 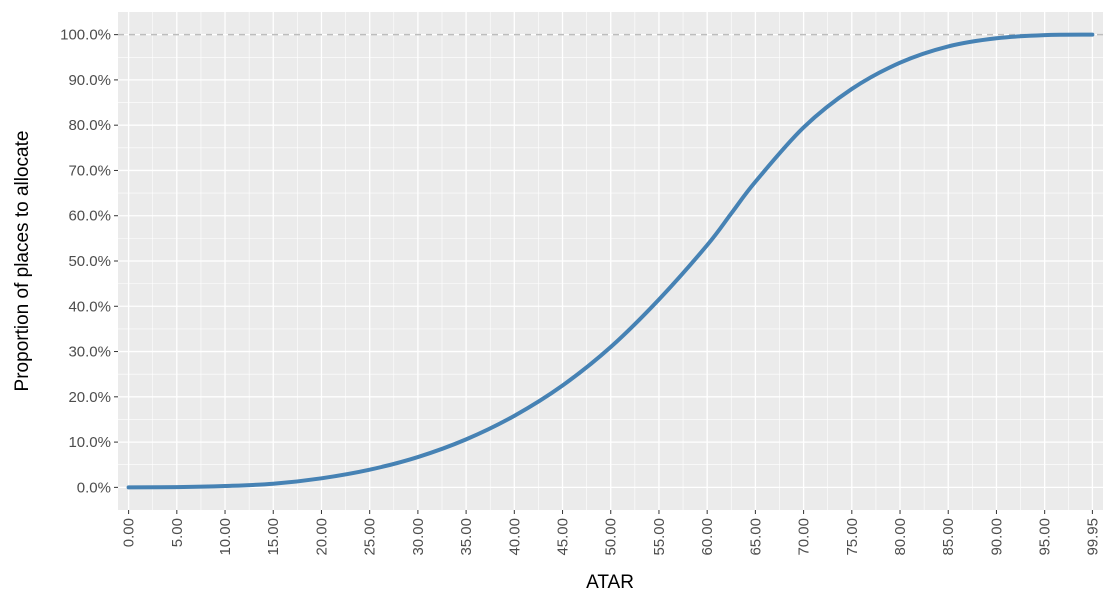 What do you see at coordinates (85, 35) in the screenshot?
I see `y-tick-label: 100.0%` at bounding box center [85, 35].